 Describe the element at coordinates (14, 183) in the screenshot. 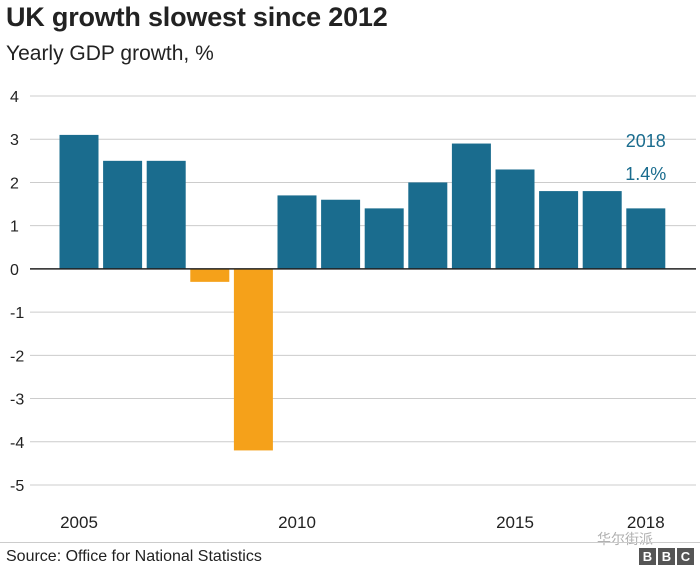

I see `y-tick-label: 2` at that location.